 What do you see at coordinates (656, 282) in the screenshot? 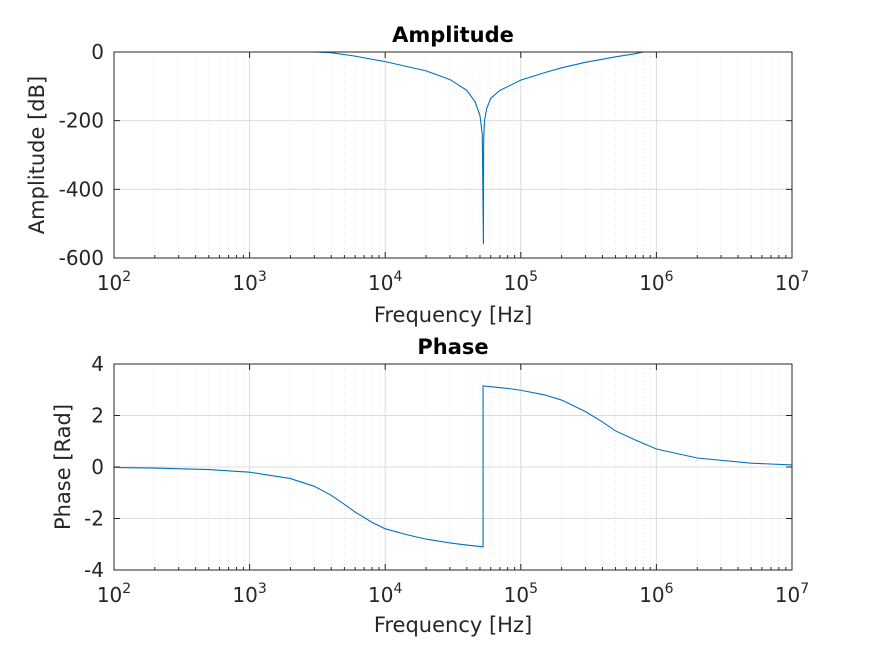
I see `amplitude-x-tick-label: 10⁶` at bounding box center [656, 282].